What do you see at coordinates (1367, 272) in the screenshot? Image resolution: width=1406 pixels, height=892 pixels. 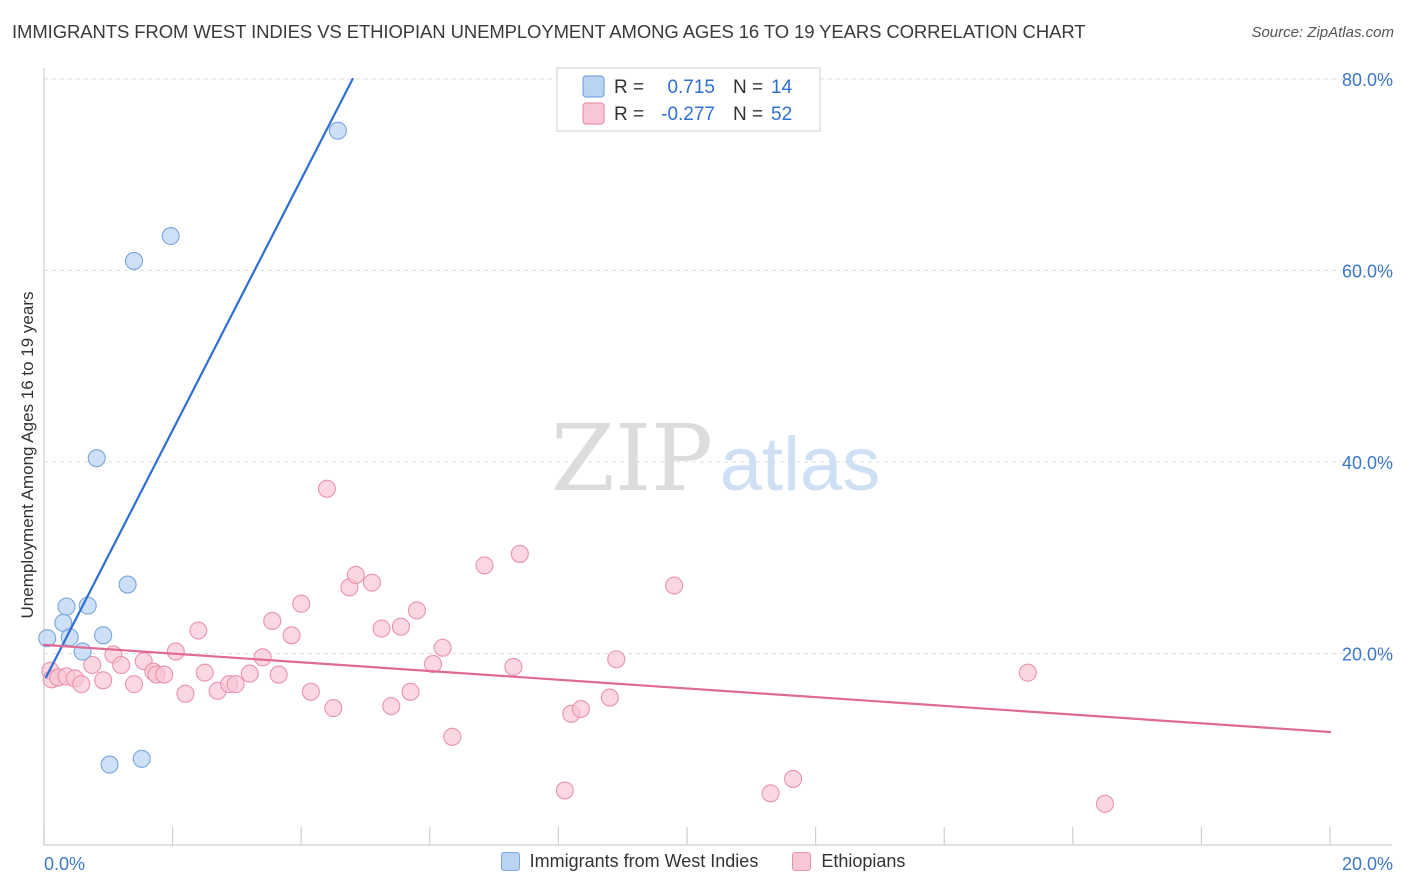 I see `y-tick-label: 60.0%` at bounding box center [1367, 272].